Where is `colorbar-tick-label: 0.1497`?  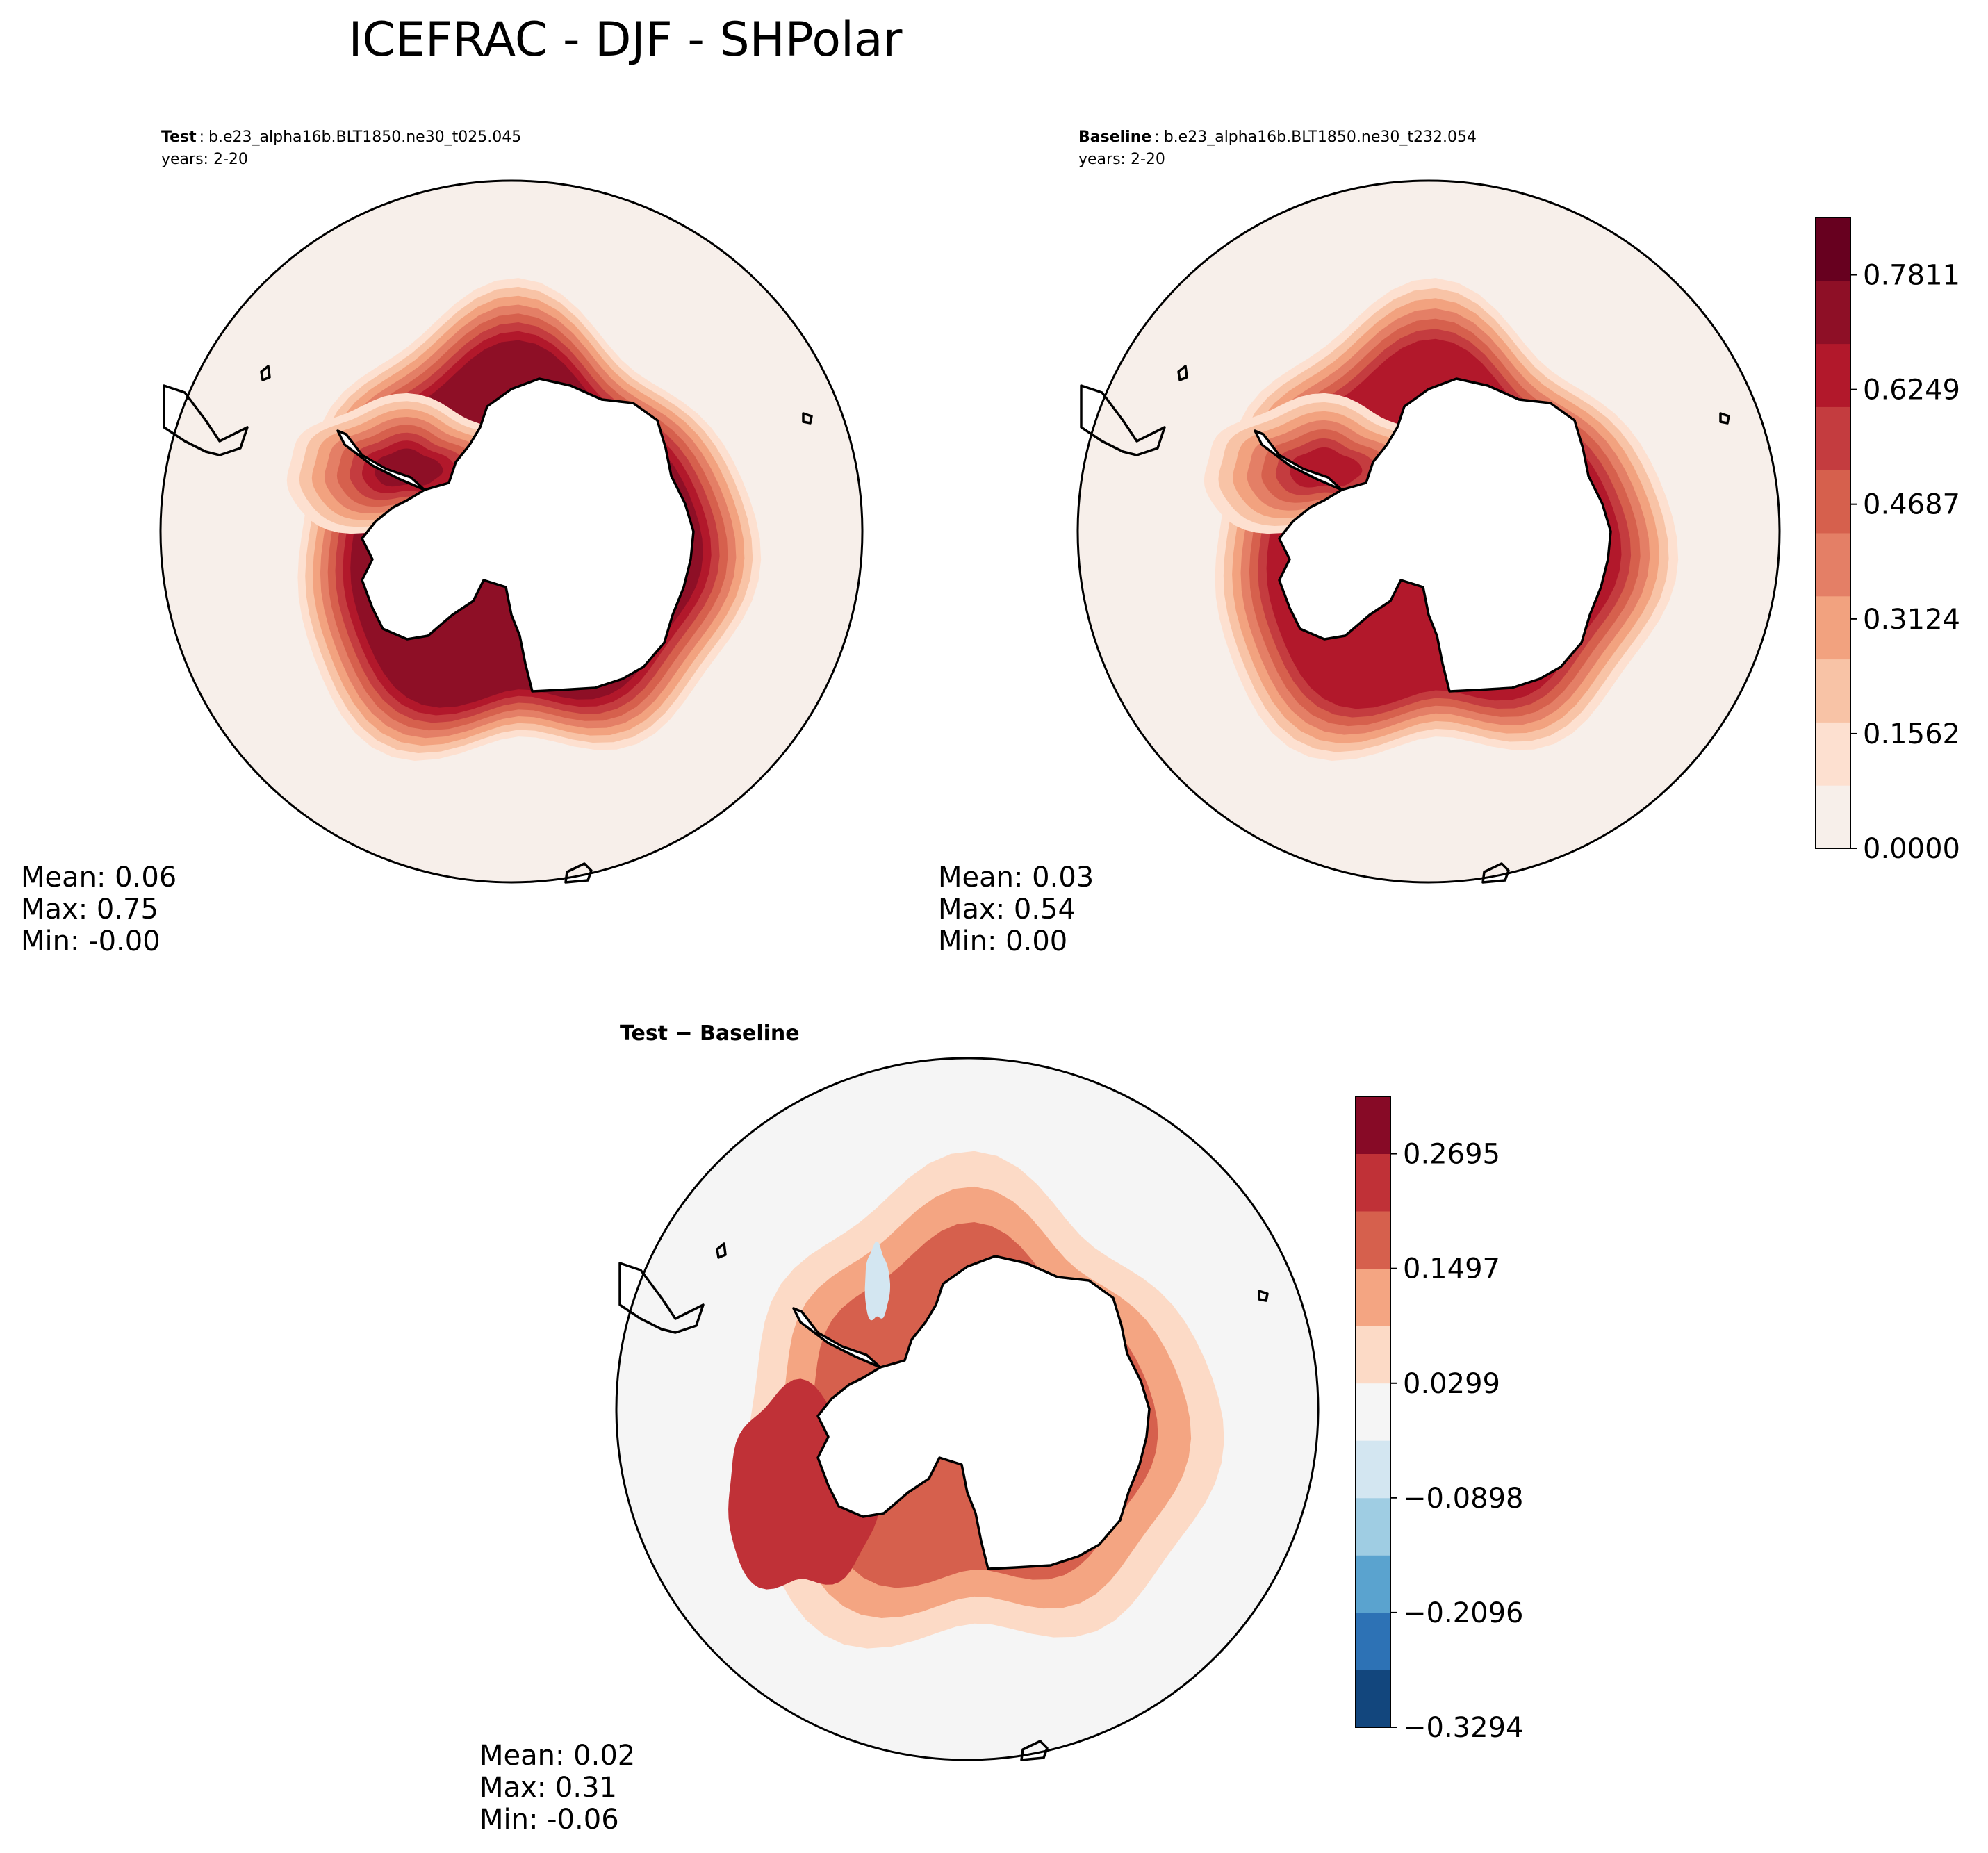
colorbar-tick-label: 0.1497 is located at coordinates (1451, 1269).